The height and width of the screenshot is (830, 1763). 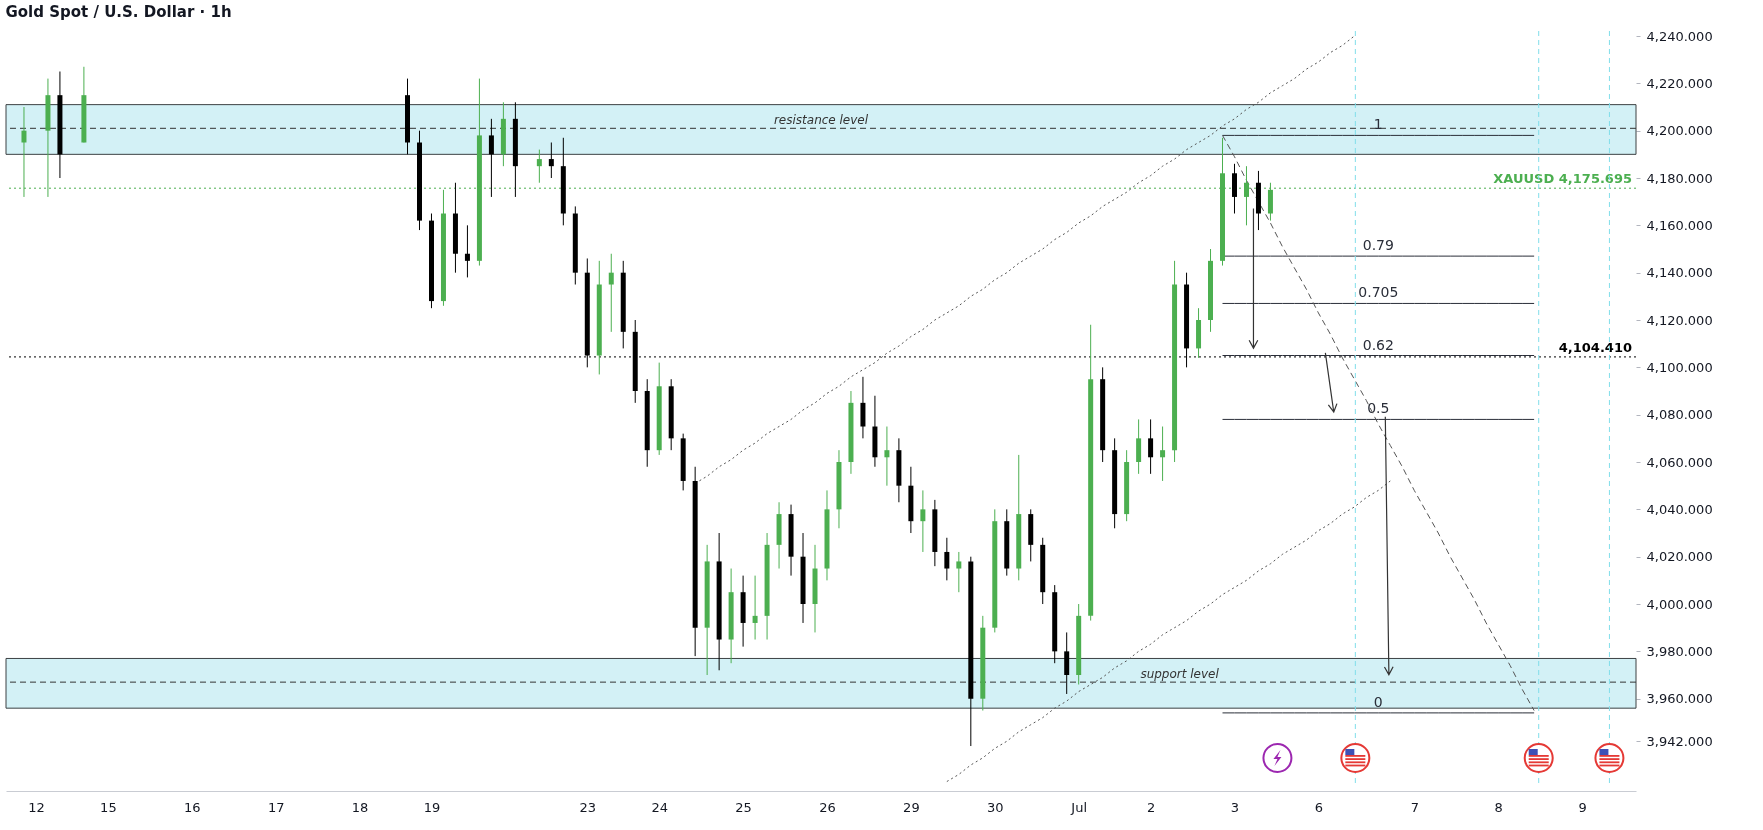 What do you see at coordinates (118, 12) in the screenshot?
I see `chart-title: Gold Spot / U.S. Dollar · 1h` at bounding box center [118, 12].